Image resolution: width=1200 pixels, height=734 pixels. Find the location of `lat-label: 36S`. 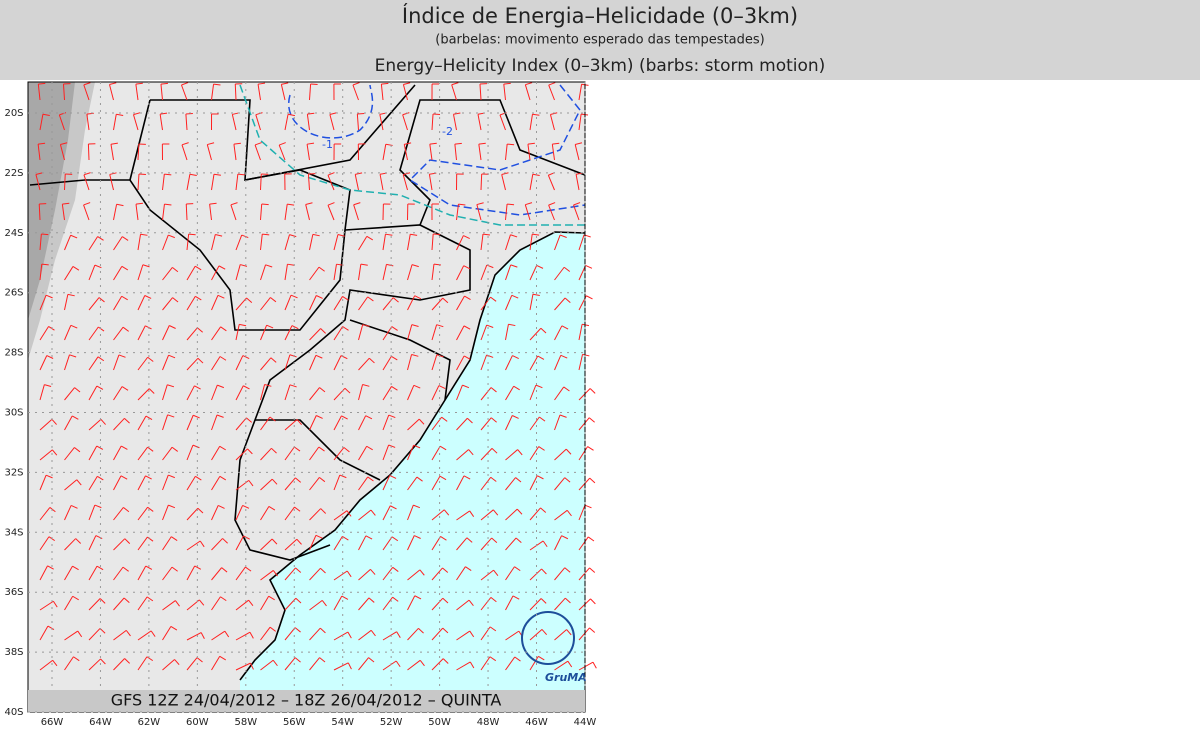

lat-label: 36S is located at coordinates (13, 592).